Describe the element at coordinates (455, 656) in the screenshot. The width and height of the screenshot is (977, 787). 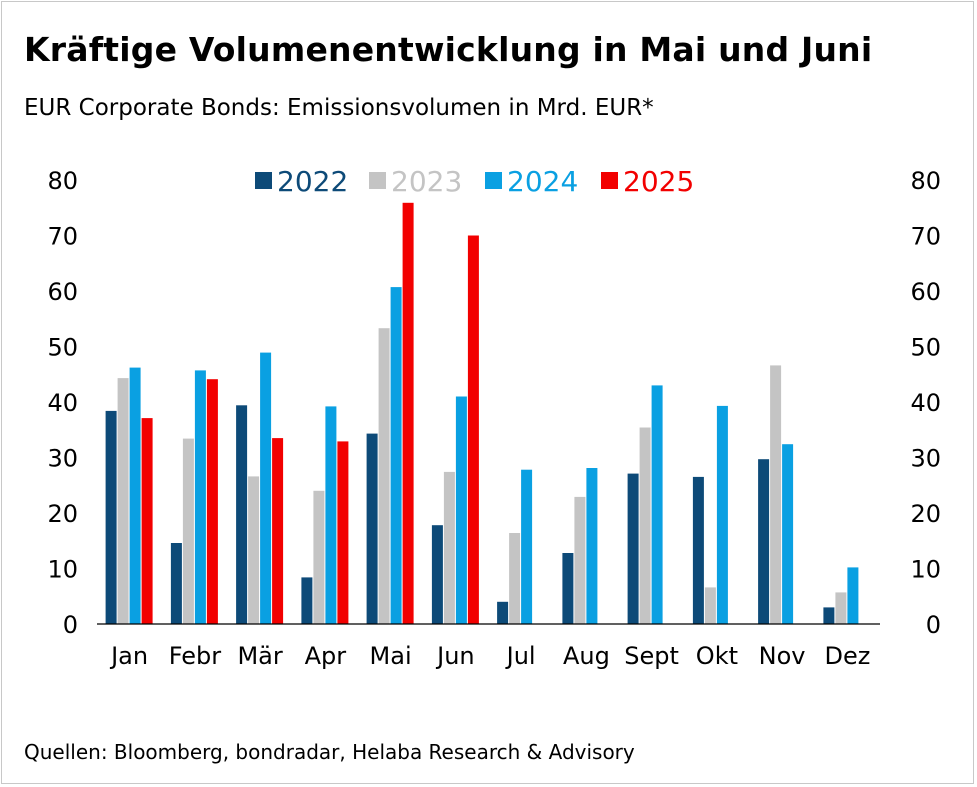
I see `x-tick-label: Jun` at that location.